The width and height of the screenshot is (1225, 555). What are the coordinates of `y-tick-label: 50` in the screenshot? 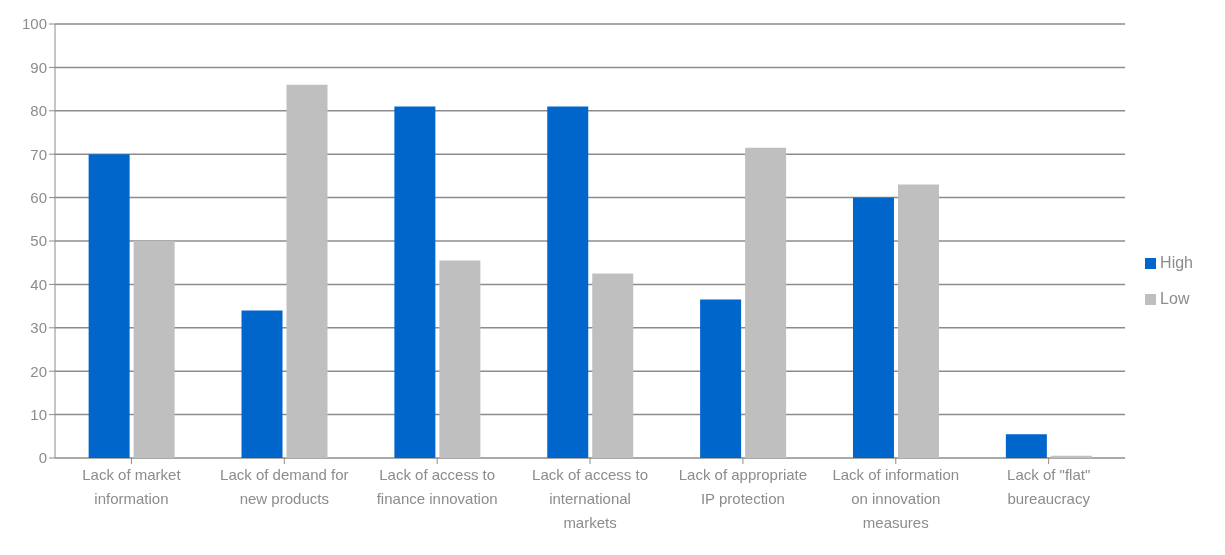 It's located at (38, 241).